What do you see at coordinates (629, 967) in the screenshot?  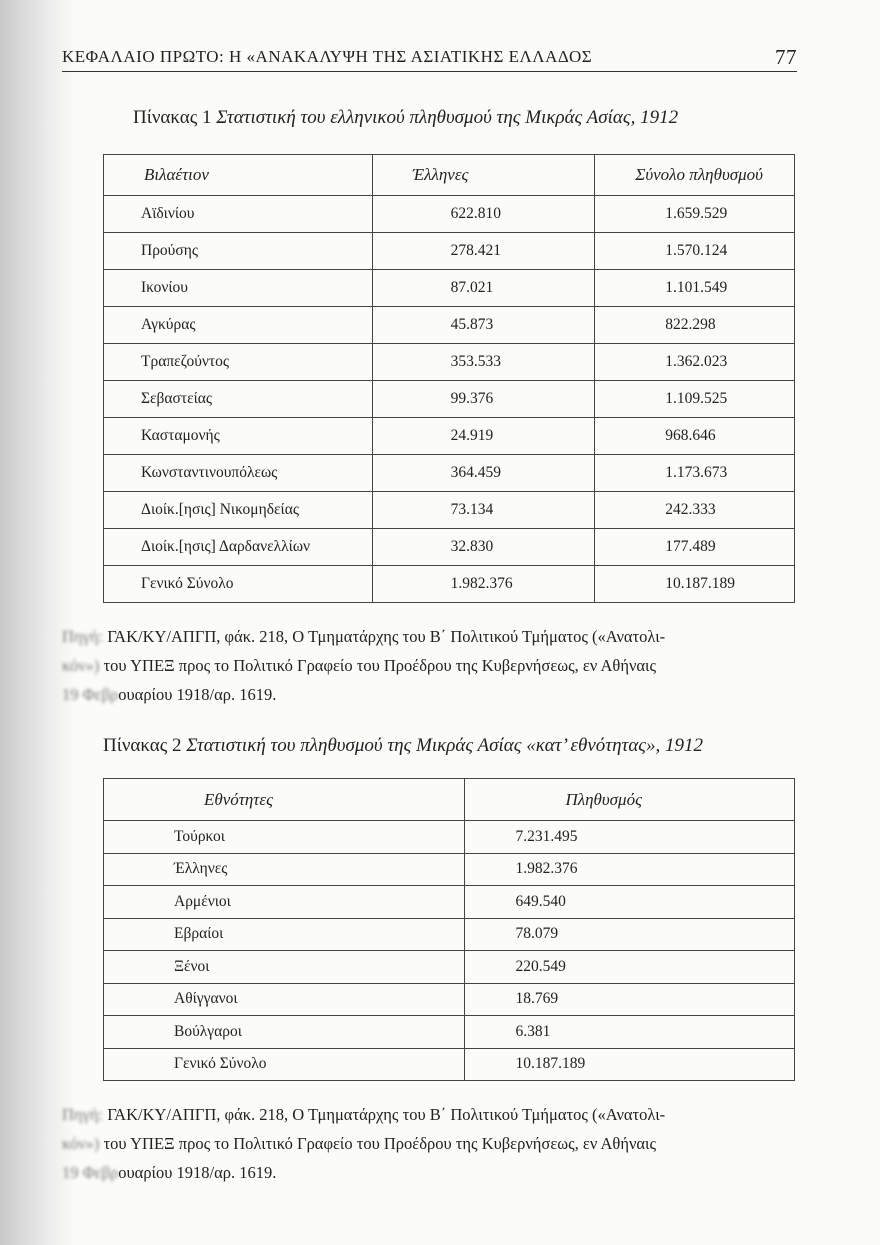 I see `table-cell: 220.549` at bounding box center [629, 967].